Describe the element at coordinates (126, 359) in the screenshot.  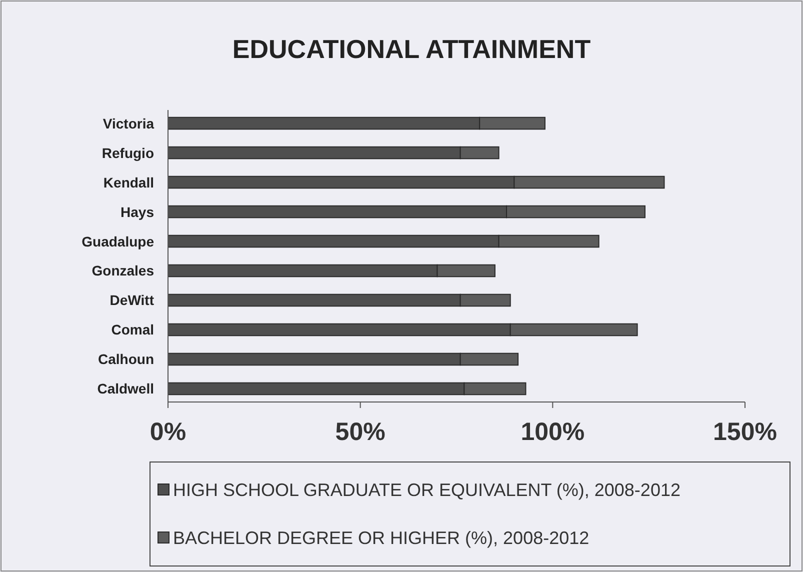
I see `y-tick-label: Calhoun` at that location.